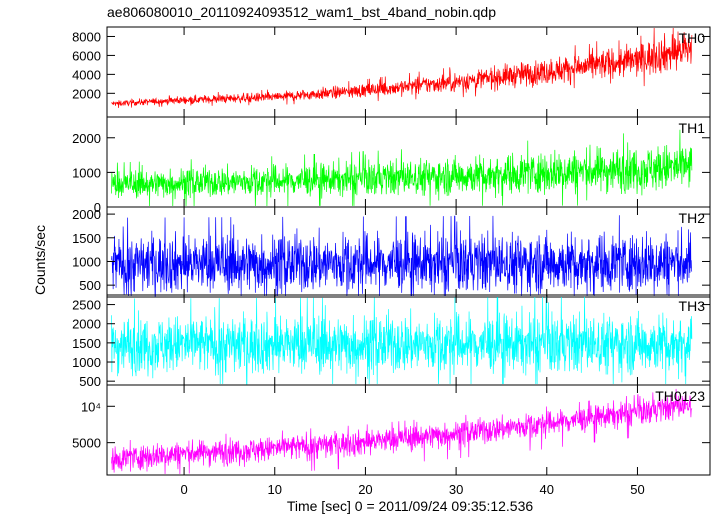 The image size is (717, 516). Describe the element at coordinates (402, 431) in the screenshot. I see `series-line-th0123` at that location.